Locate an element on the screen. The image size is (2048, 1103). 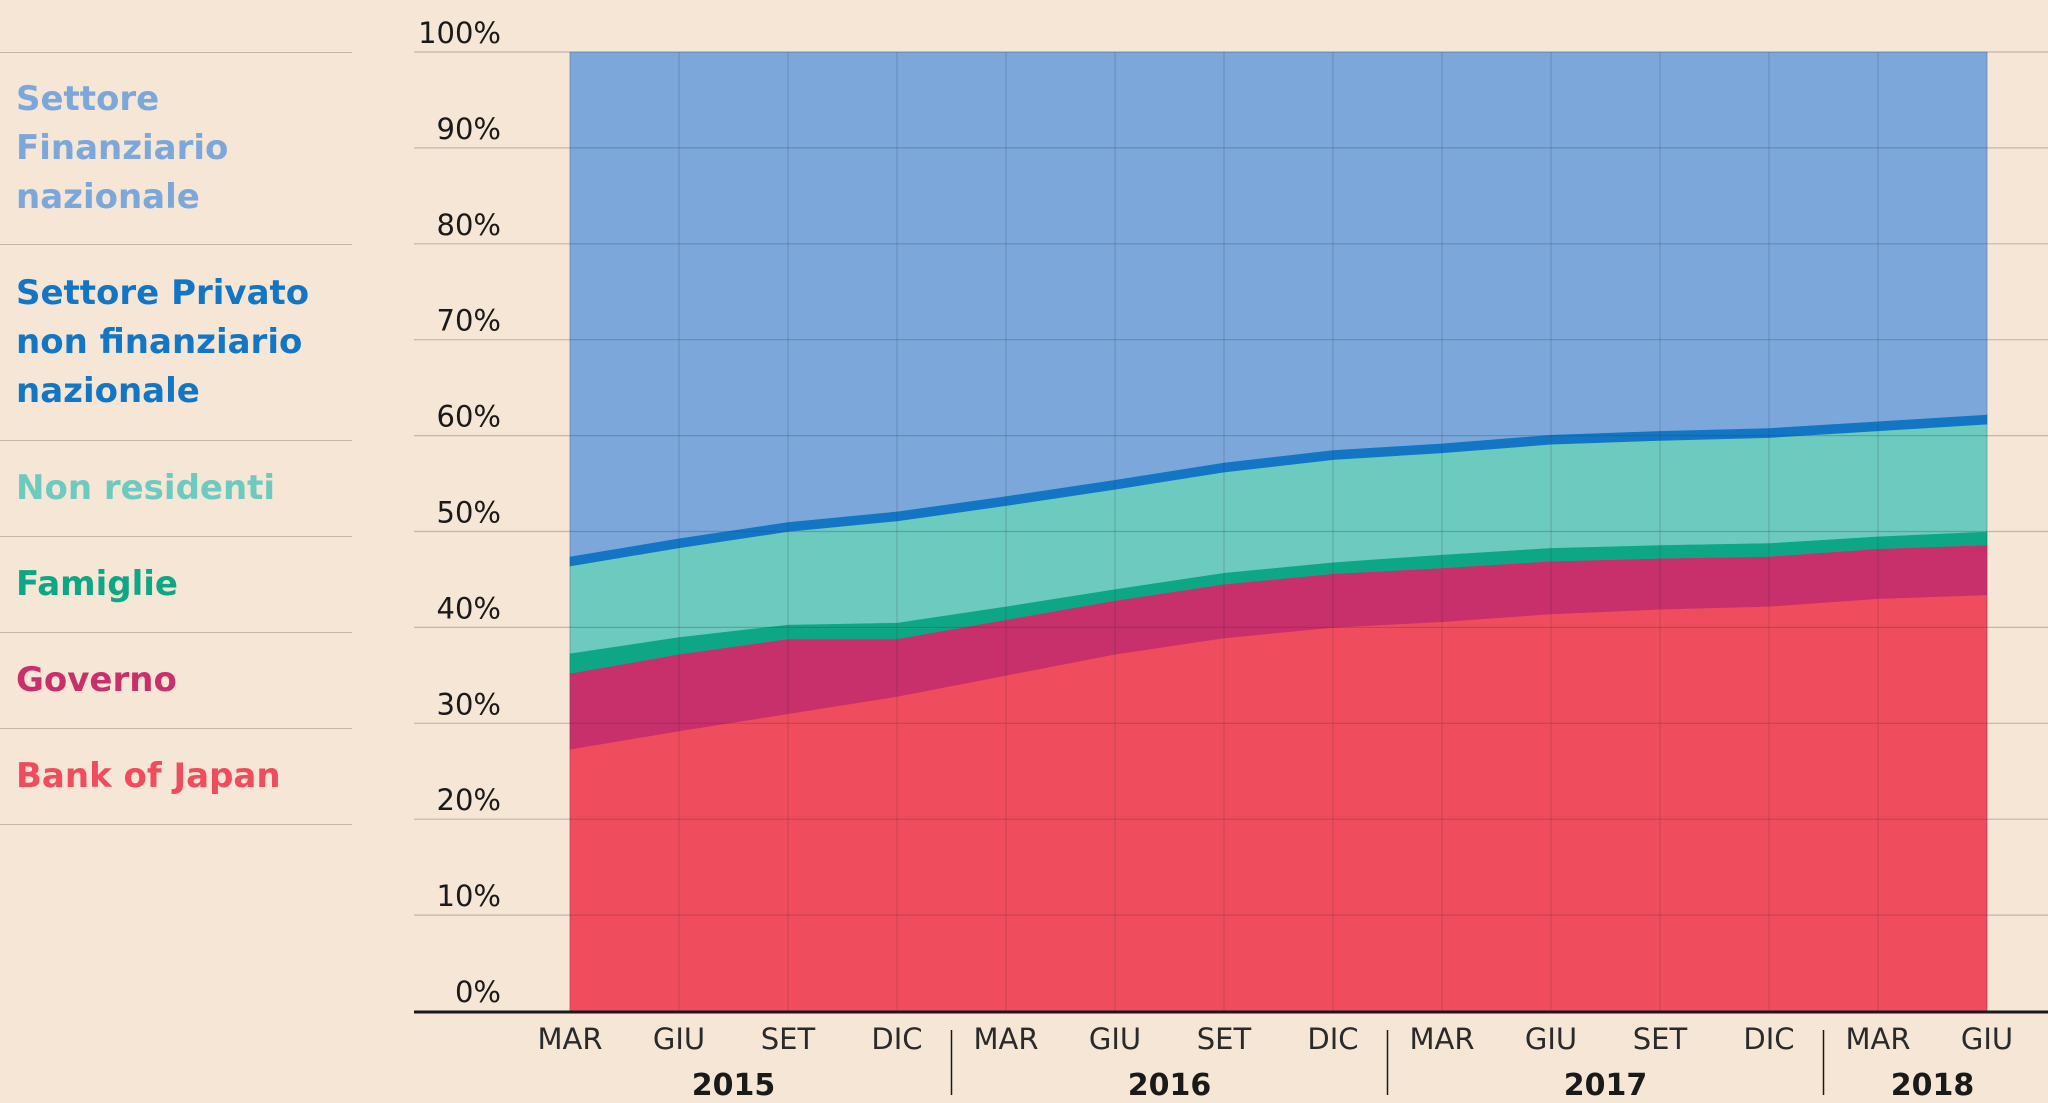
y-tick-label: 30% is located at coordinates (469, 704).